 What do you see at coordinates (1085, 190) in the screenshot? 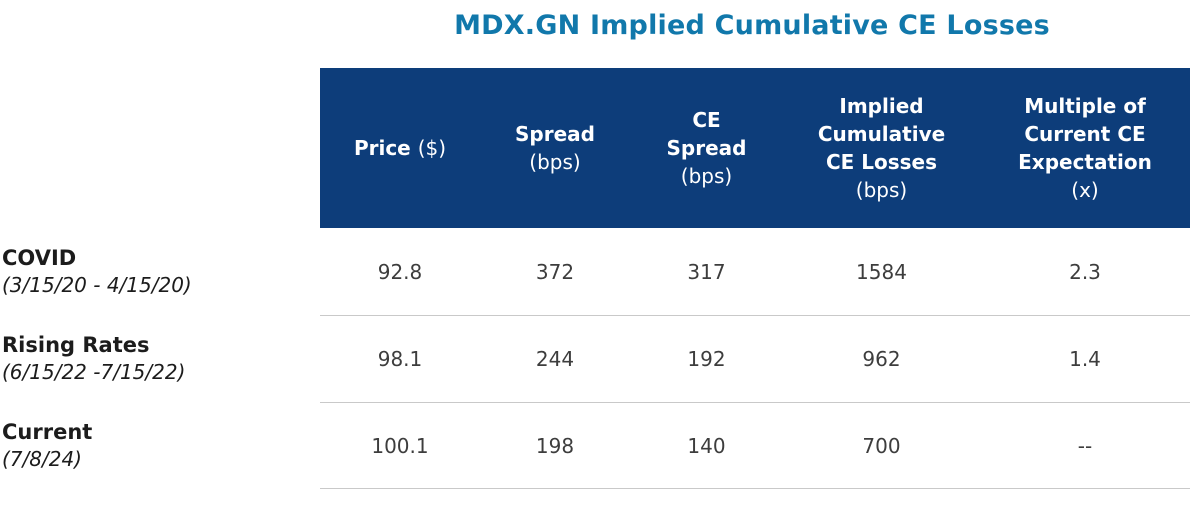
I see `column-unit: (x)` at bounding box center [1085, 190].